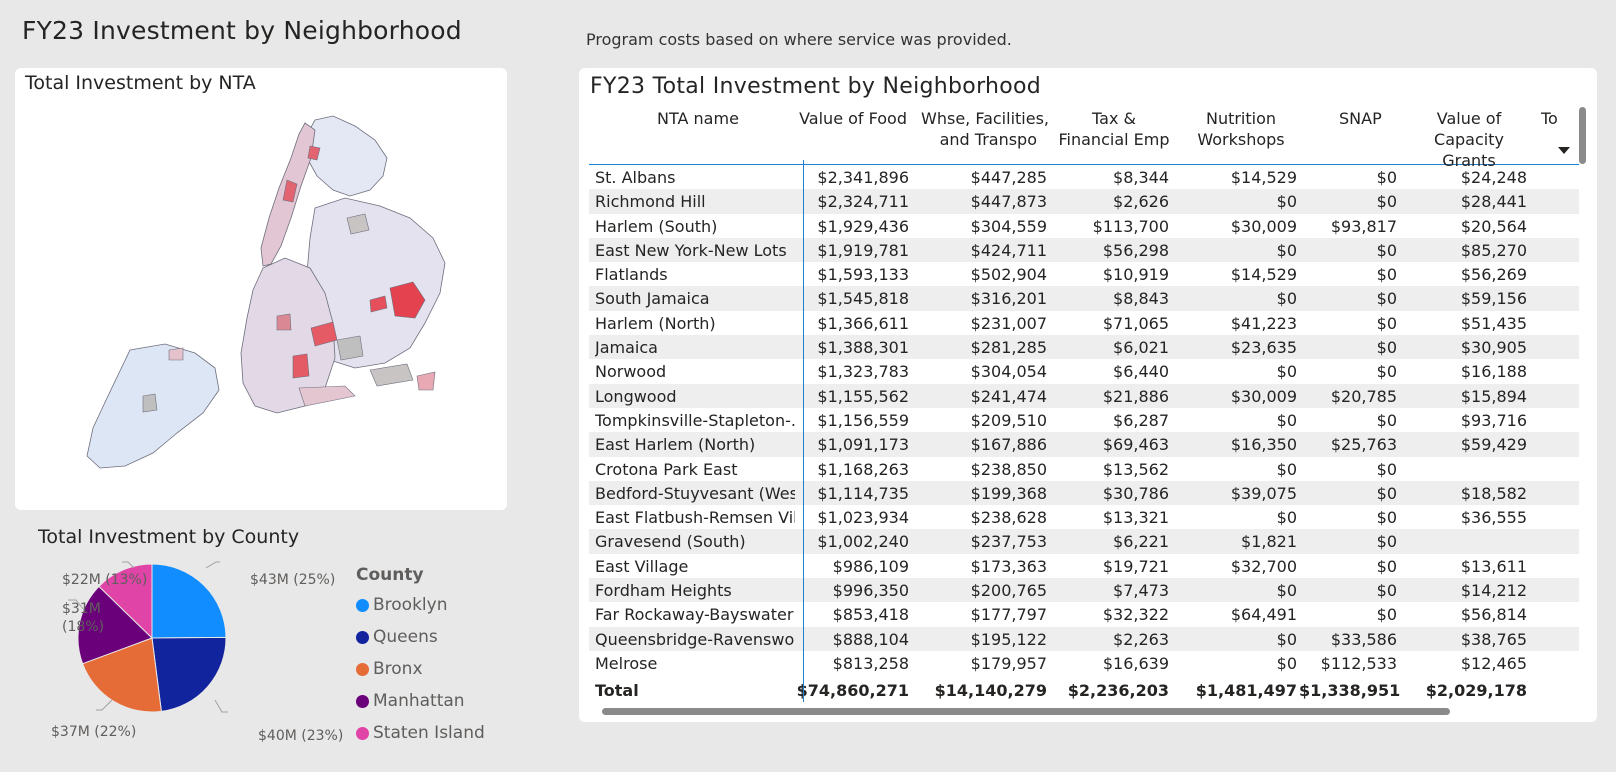  What do you see at coordinates (242, 30) in the screenshot?
I see `page-title: FY23 Investment by Neighborhood` at bounding box center [242, 30].